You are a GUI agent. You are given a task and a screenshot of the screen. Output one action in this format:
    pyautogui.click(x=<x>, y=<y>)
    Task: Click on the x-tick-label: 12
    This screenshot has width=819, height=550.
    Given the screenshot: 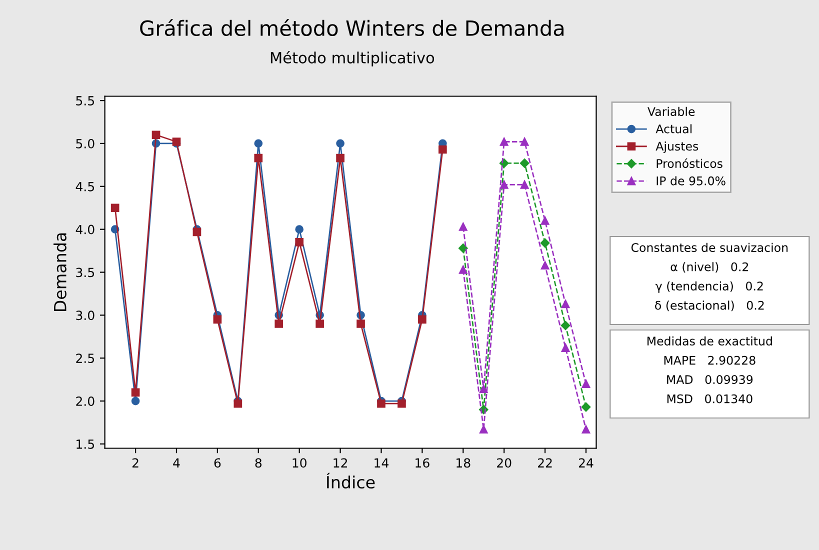 What is the action you would take?
    pyautogui.click(x=340, y=463)
    